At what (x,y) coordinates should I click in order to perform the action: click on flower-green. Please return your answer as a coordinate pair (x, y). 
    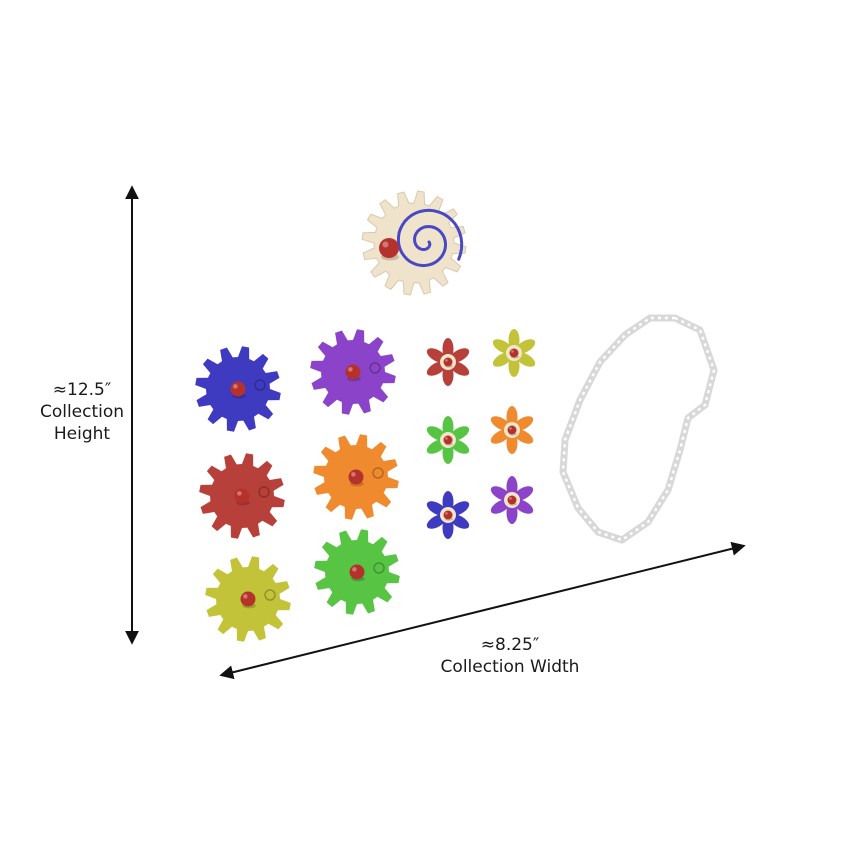
    Looking at the image, I should click on (448, 440).